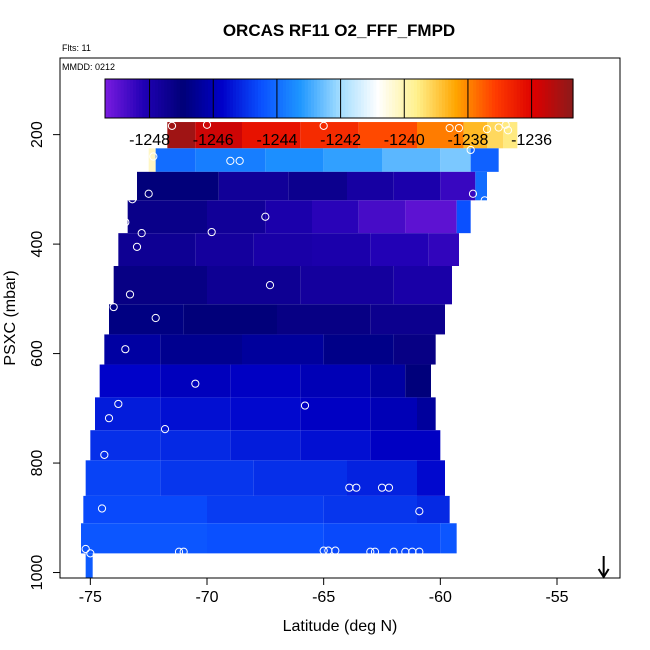  Describe the element at coordinates (404, 140) in the screenshot. I see `colorbar-tick-label: -1240` at that location.